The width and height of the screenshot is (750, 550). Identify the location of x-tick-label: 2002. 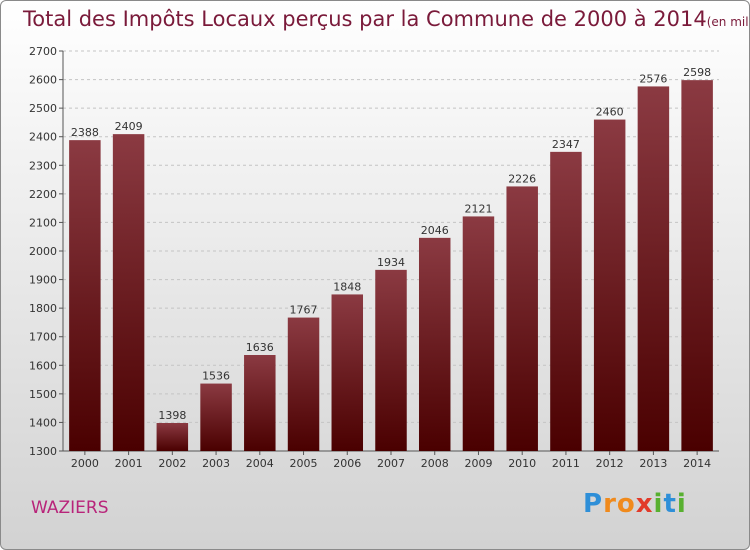
(172, 463).